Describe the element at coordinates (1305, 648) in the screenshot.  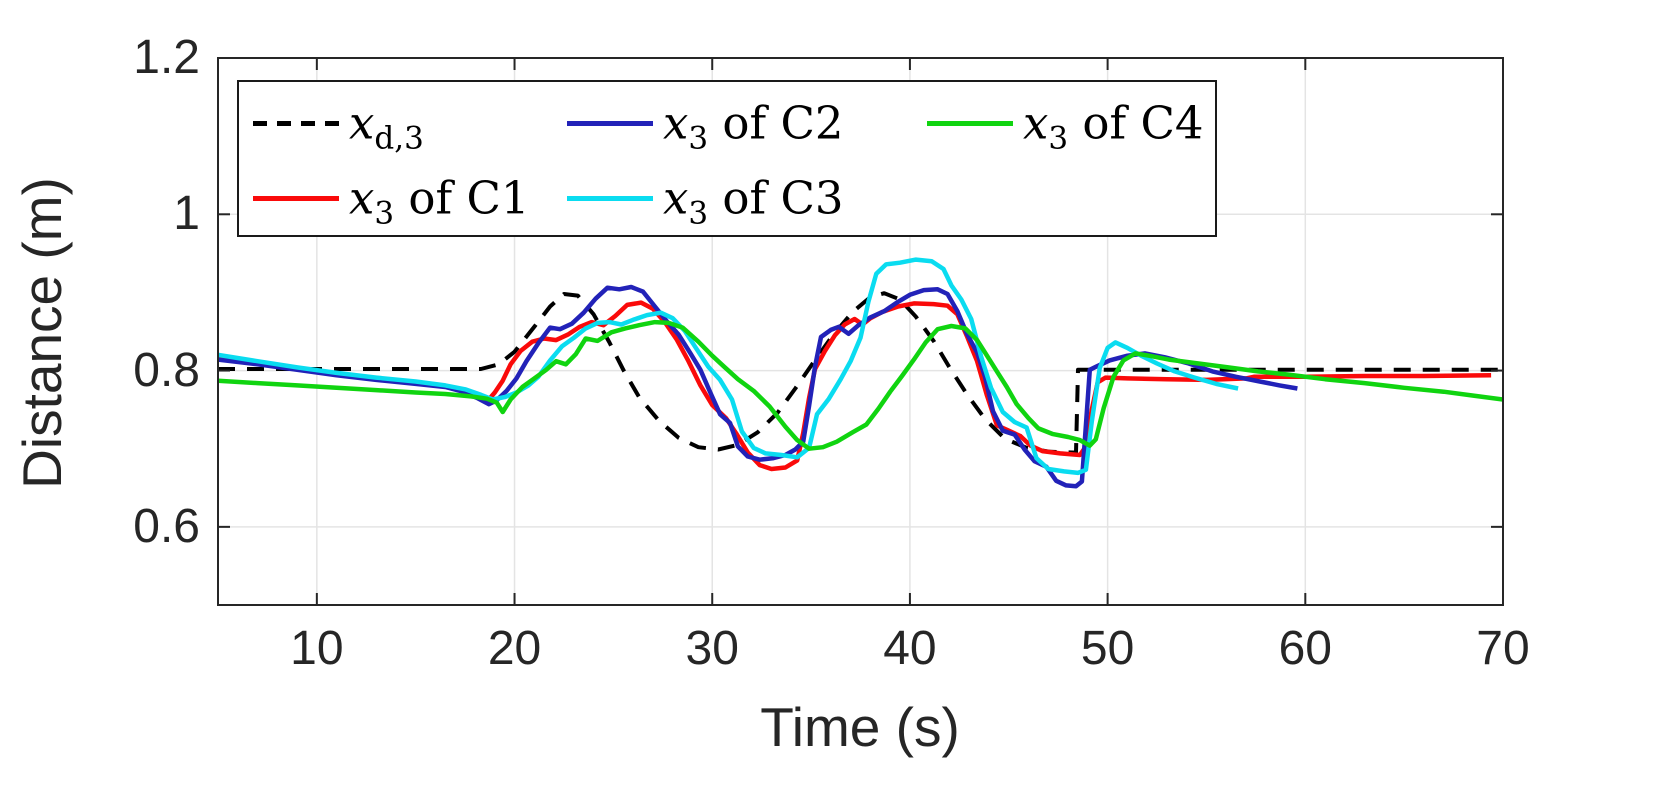
I see `x-tick-label-60: 60` at that location.